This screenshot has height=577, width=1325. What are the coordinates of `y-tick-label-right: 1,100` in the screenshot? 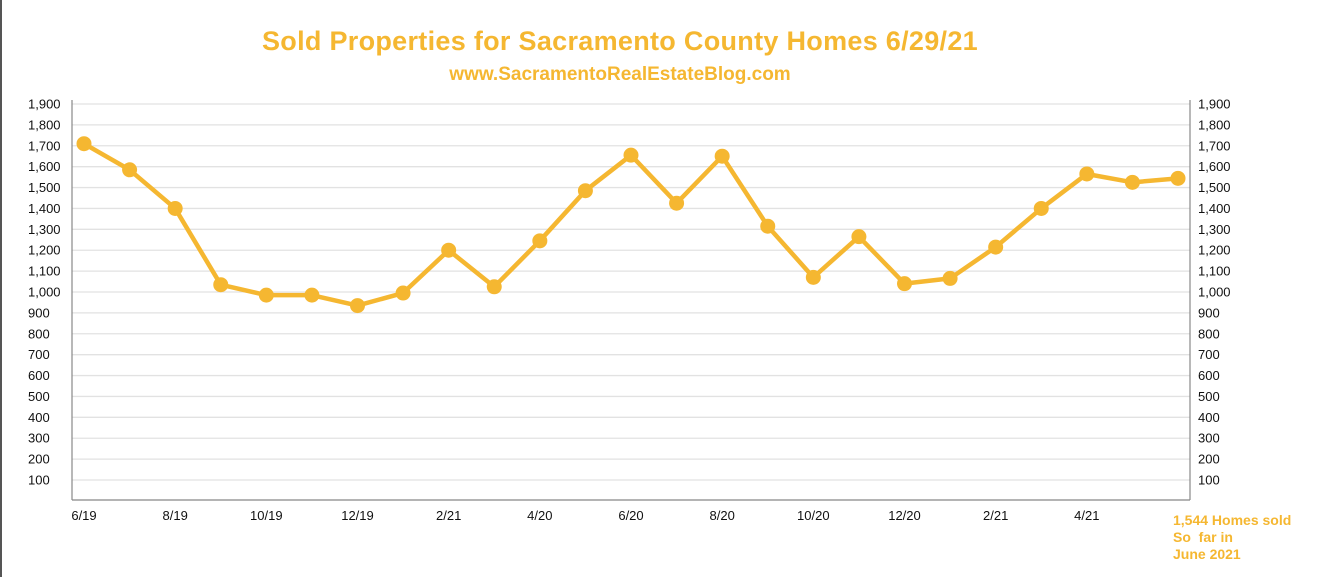 It's located at (1214, 271).